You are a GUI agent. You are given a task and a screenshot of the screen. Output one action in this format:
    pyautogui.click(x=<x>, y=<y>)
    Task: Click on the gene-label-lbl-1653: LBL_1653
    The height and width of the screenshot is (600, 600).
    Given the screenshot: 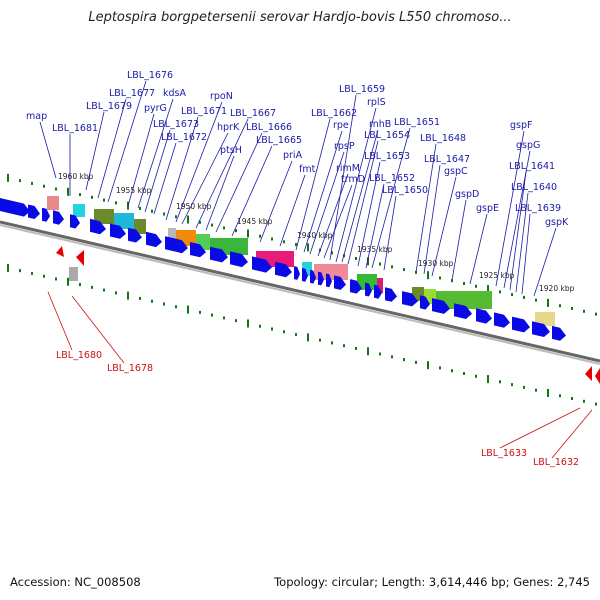 What is the action you would take?
    pyautogui.click(x=387, y=156)
    